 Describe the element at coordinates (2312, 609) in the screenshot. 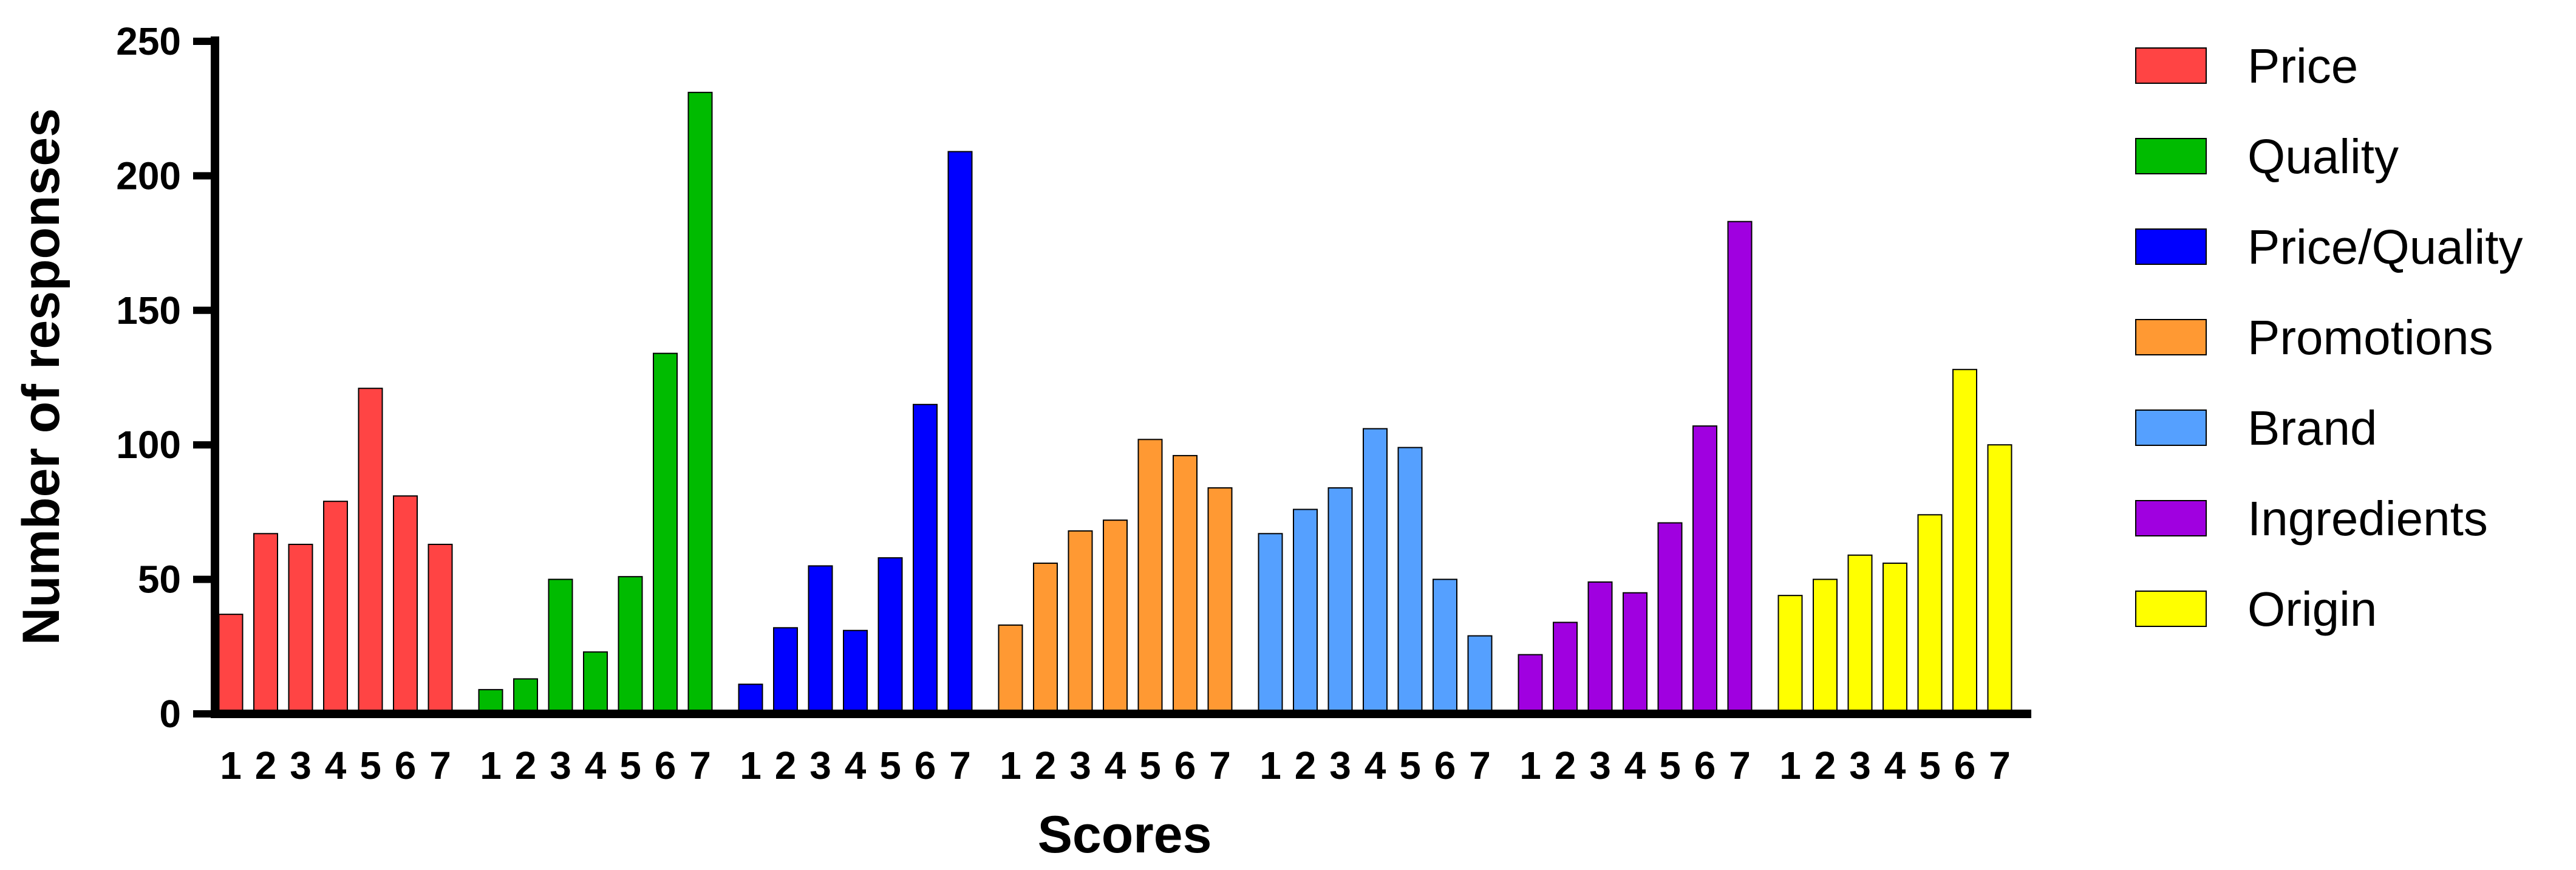

I see `legend-label: Origin` at that location.